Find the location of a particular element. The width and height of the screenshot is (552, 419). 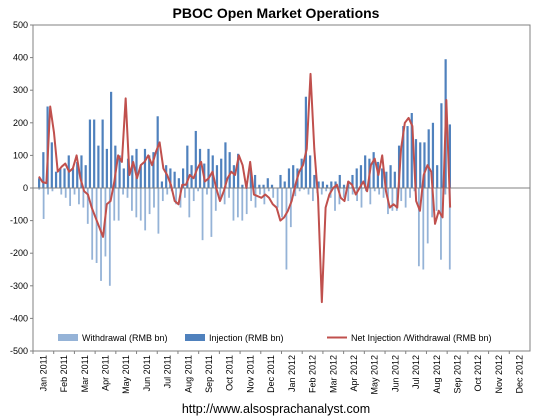

x-tick-label: Jan 2011 is located at coordinates (43, 373).